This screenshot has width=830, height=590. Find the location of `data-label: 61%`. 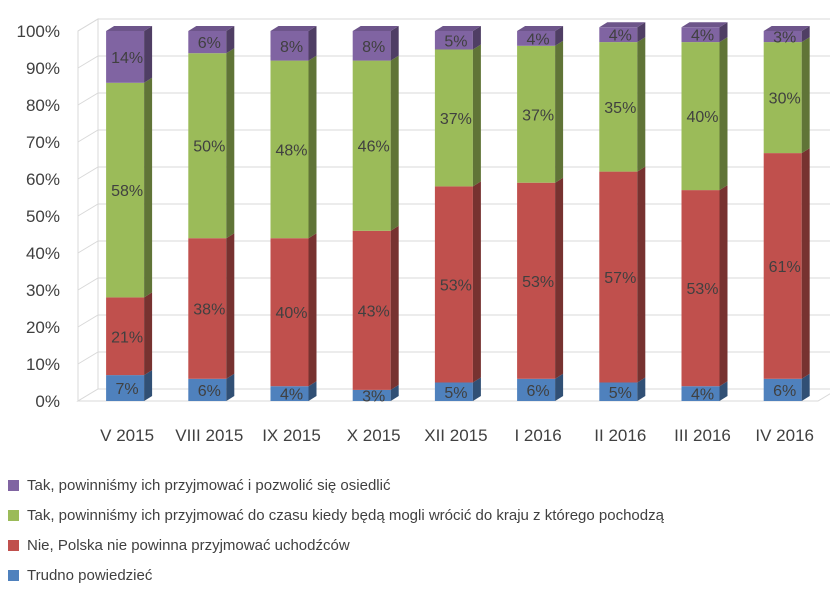

data-label: 61% is located at coordinates (785, 267).